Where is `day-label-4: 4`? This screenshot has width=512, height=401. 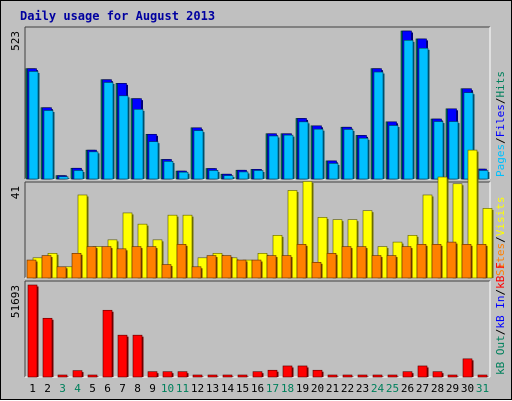 day-label-4: 4 is located at coordinates (77, 388).